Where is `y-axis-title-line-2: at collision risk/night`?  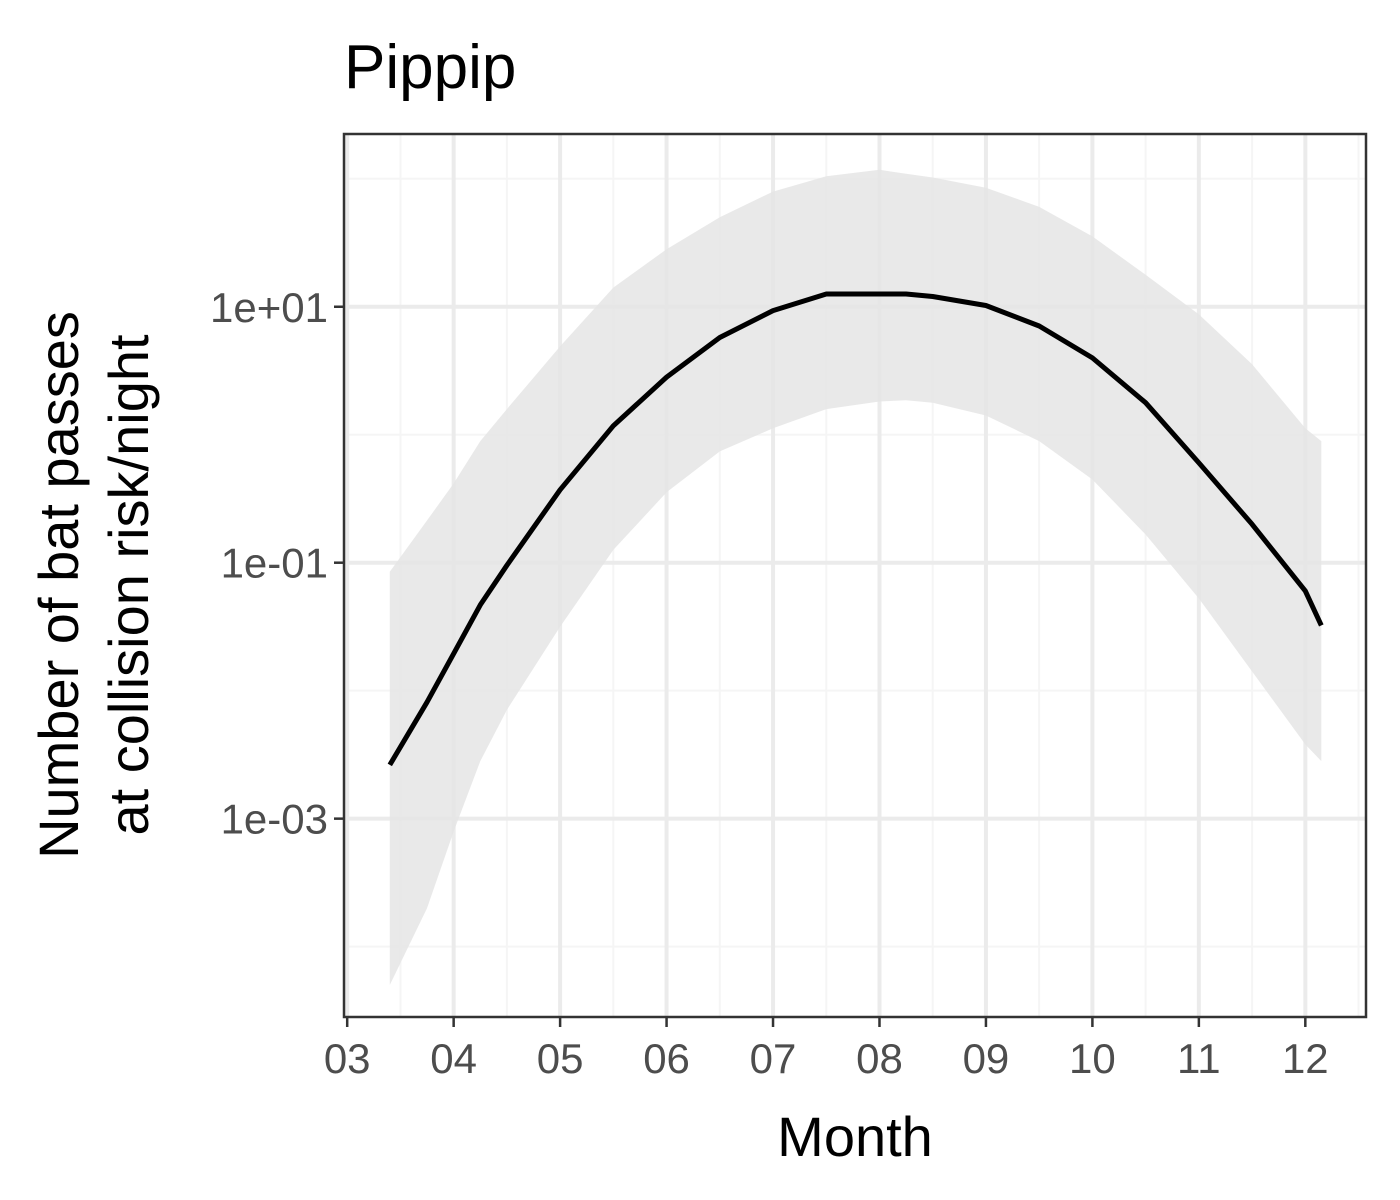 y-axis-title-line-2: at collision risk/night is located at coordinates (128, 585).